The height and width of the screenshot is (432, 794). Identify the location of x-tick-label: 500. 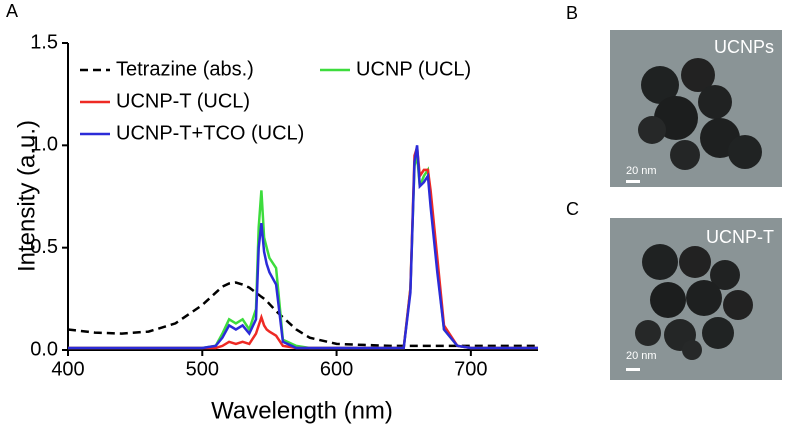
(202, 369).